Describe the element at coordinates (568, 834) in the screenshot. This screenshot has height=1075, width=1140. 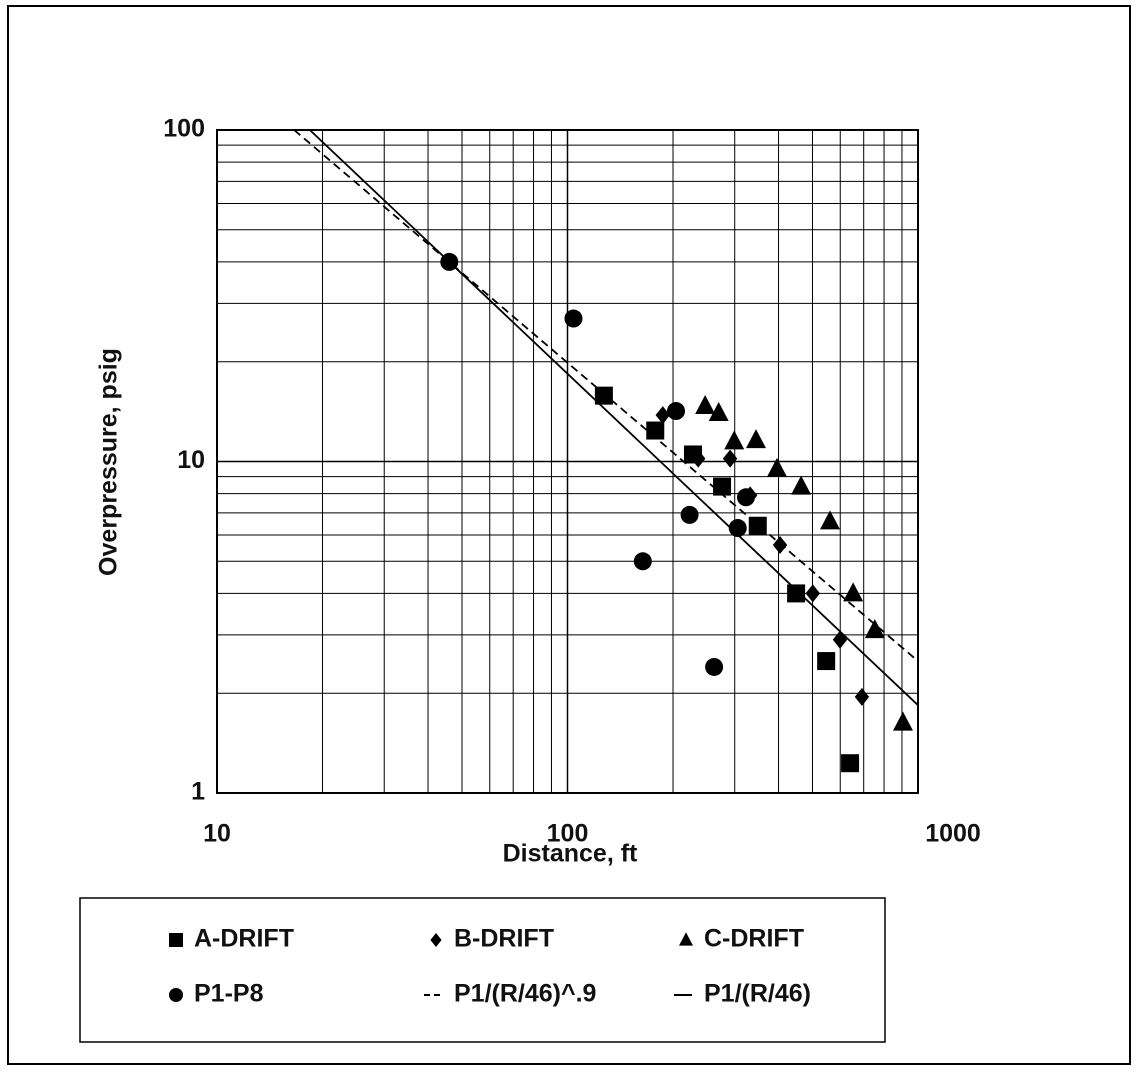
I see `x-tick-label: 100` at that location.